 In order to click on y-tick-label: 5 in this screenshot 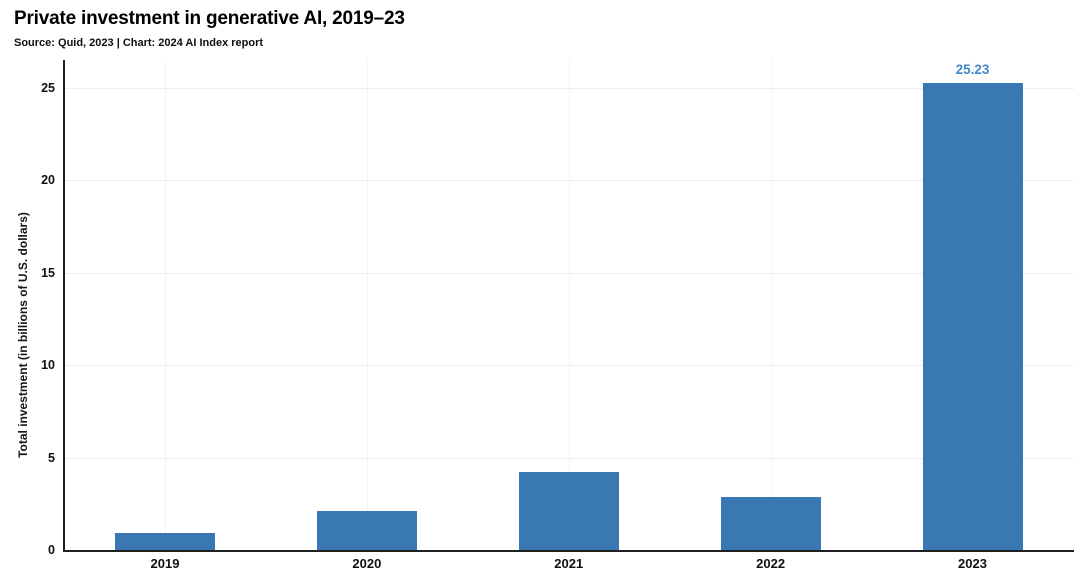, I will do `click(51, 457)`.